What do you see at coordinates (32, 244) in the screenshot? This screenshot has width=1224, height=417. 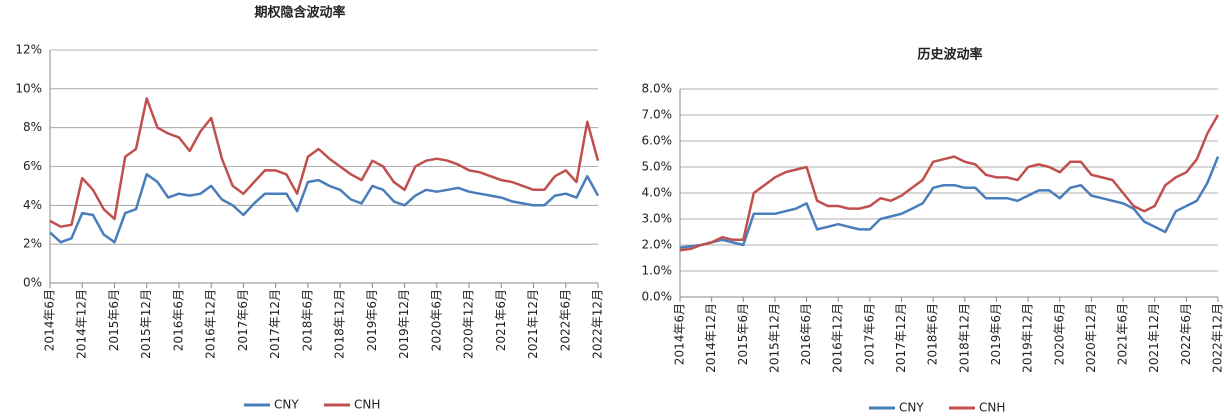 I see `y-tick-label: 2%` at bounding box center [32, 244].